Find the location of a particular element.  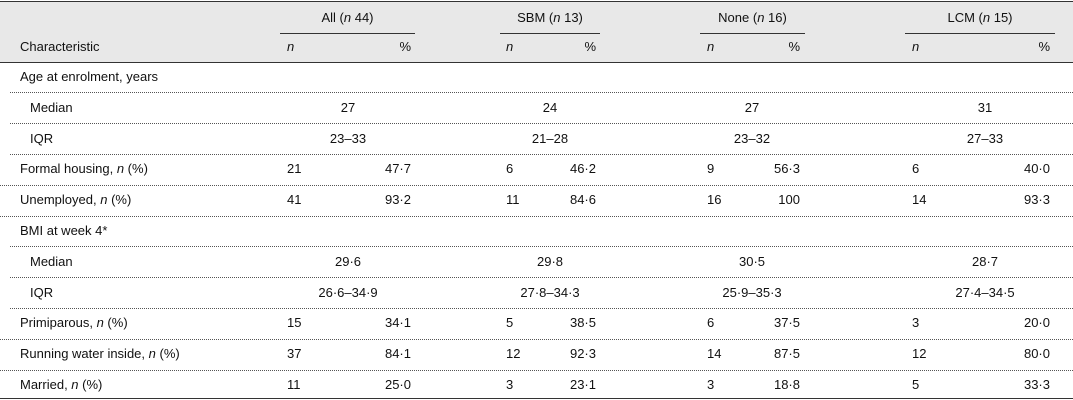

cell-percent: 84·1 is located at coordinates (397, 354).